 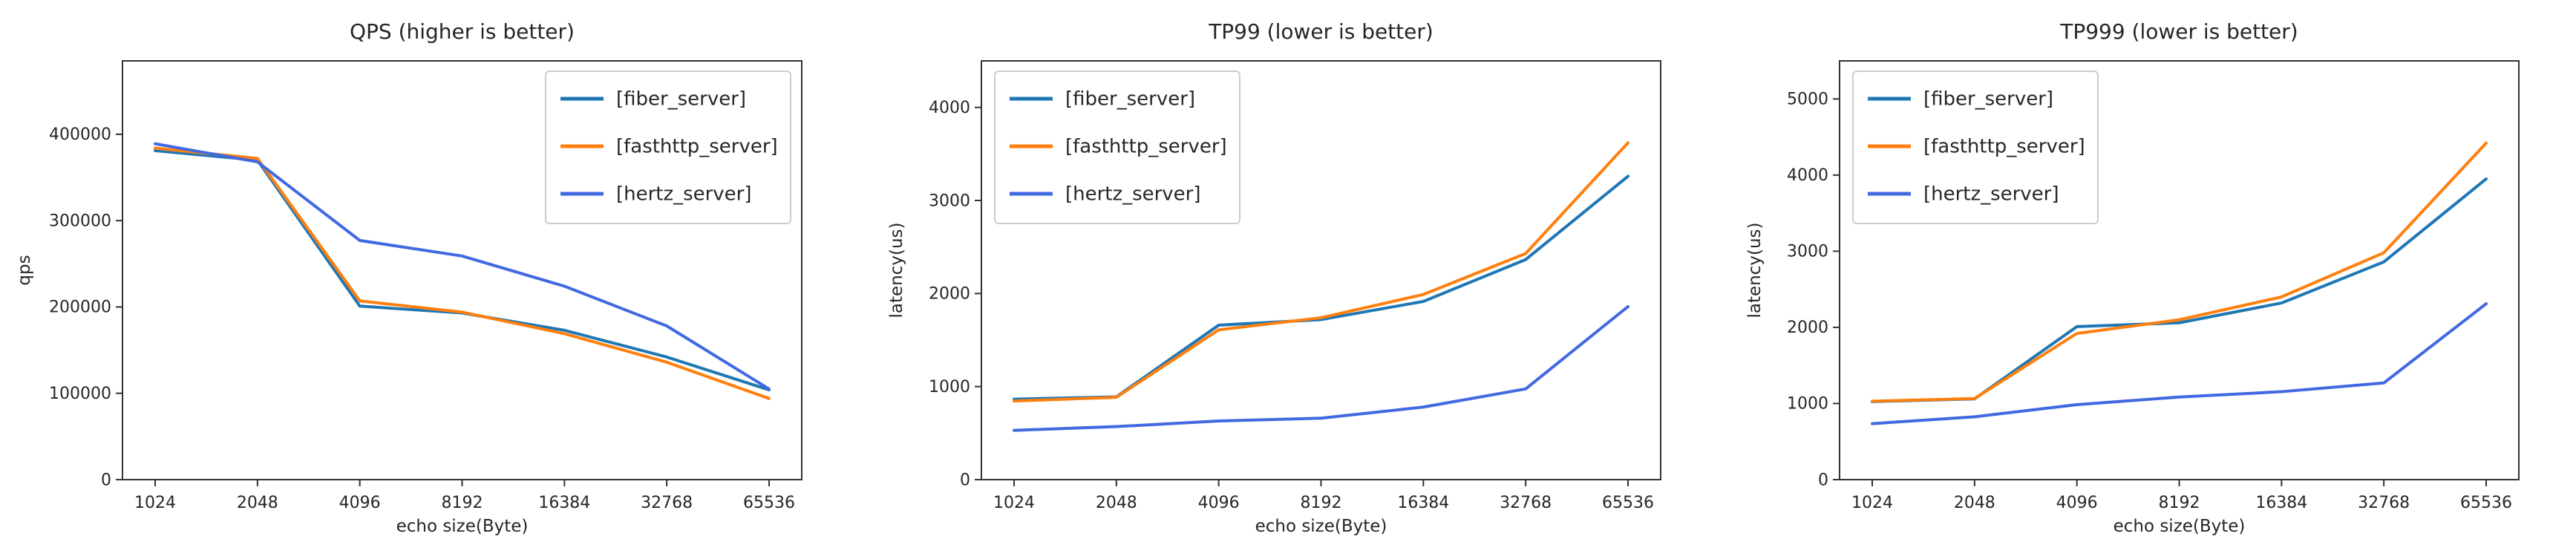 What do you see at coordinates (1321, 31) in the screenshot?
I see `chart-title: TP99 (lower is better)` at bounding box center [1321, 31].